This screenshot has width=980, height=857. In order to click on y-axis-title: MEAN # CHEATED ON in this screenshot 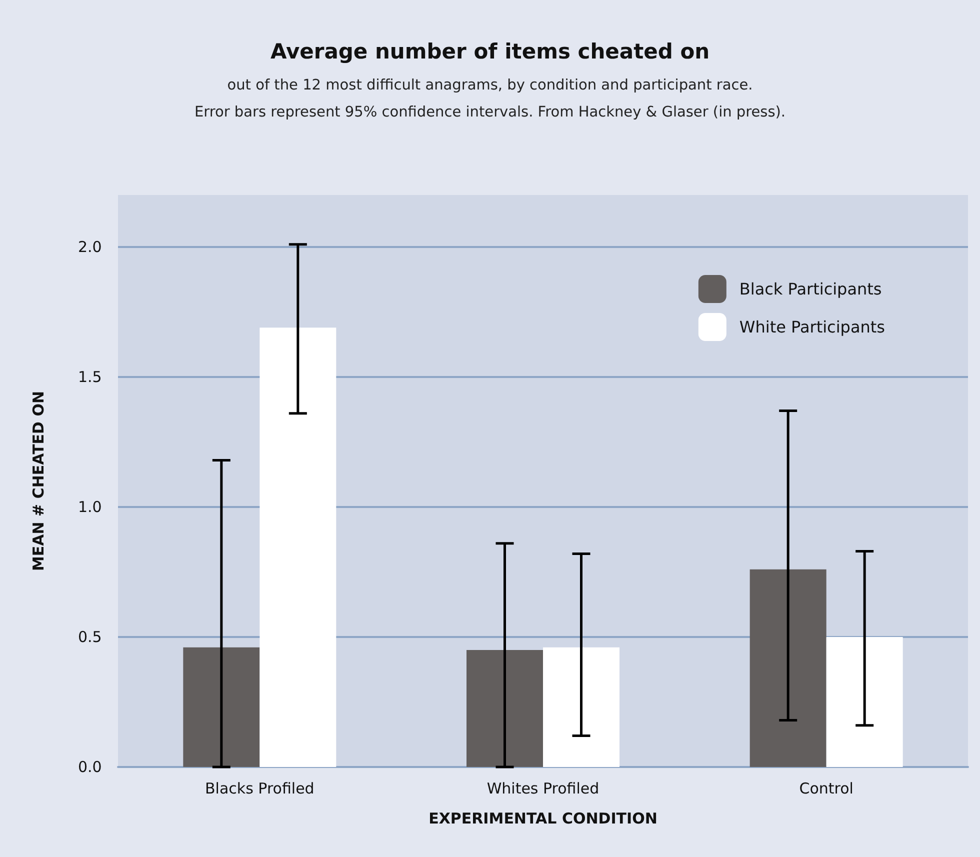, I will do `click(39, 481)`.